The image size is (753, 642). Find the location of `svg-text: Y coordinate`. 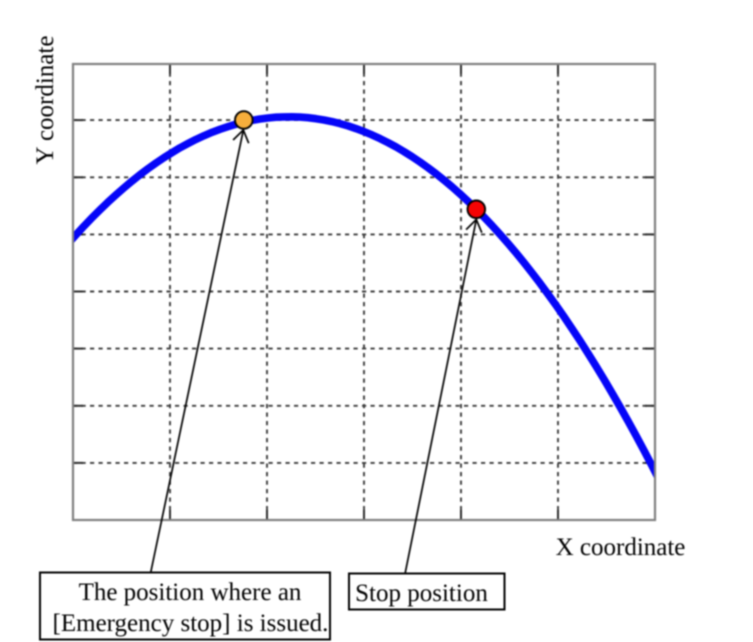

svg-text: Y coordinate is located at coordinates (45, 100).